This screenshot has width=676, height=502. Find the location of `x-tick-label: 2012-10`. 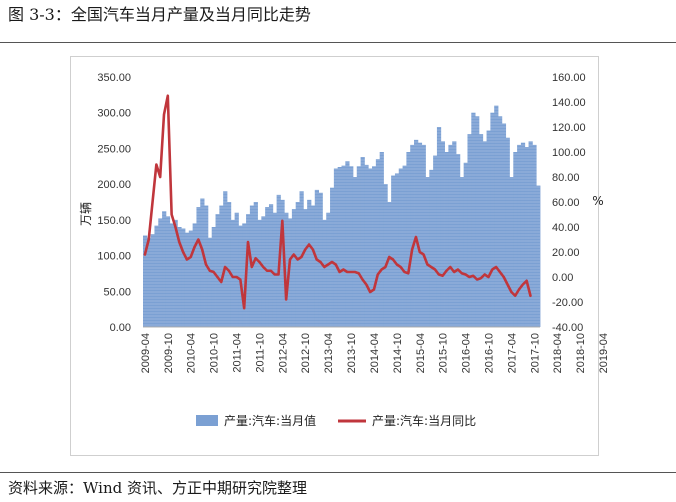

x-tick-label: 2012-10 is located at coordinates (306, 353).